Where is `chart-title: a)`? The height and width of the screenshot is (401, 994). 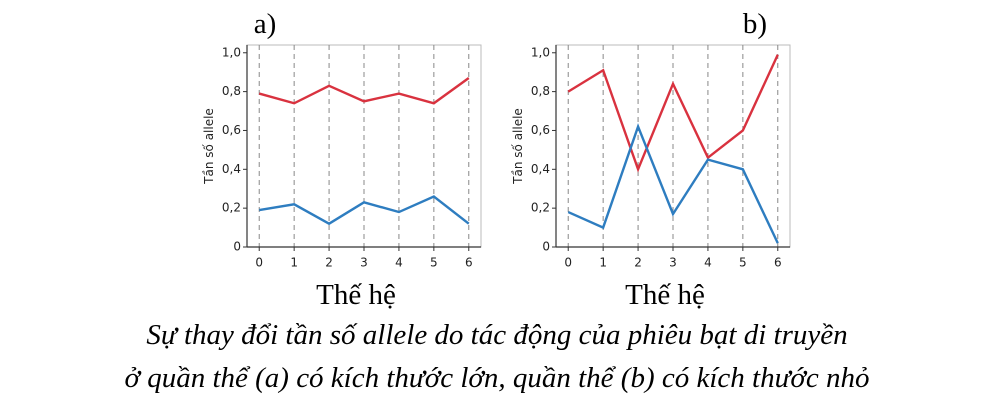
chart-title: a) is located at coordinates (265, 24).